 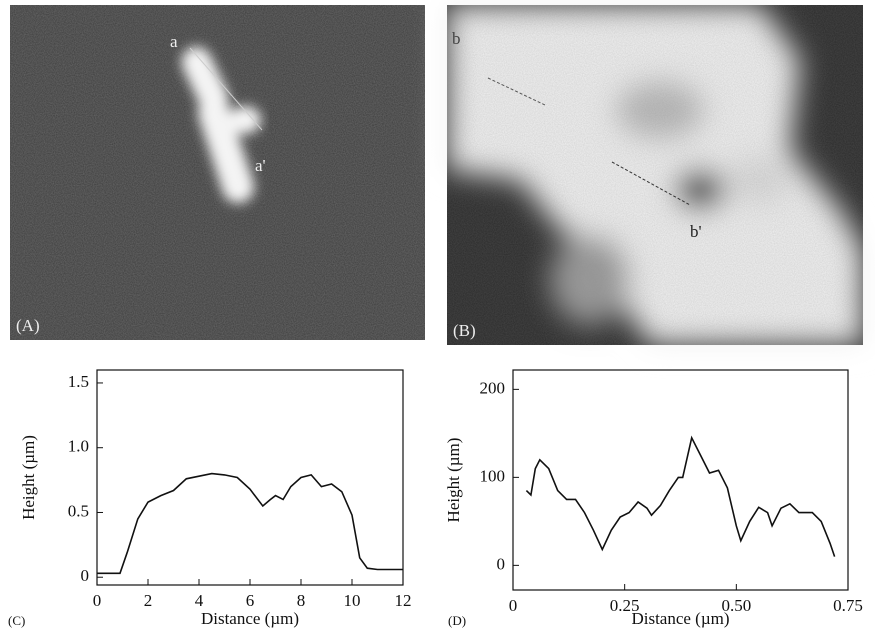 I want to click on panel-label: (B), so click(x=464, y=330).